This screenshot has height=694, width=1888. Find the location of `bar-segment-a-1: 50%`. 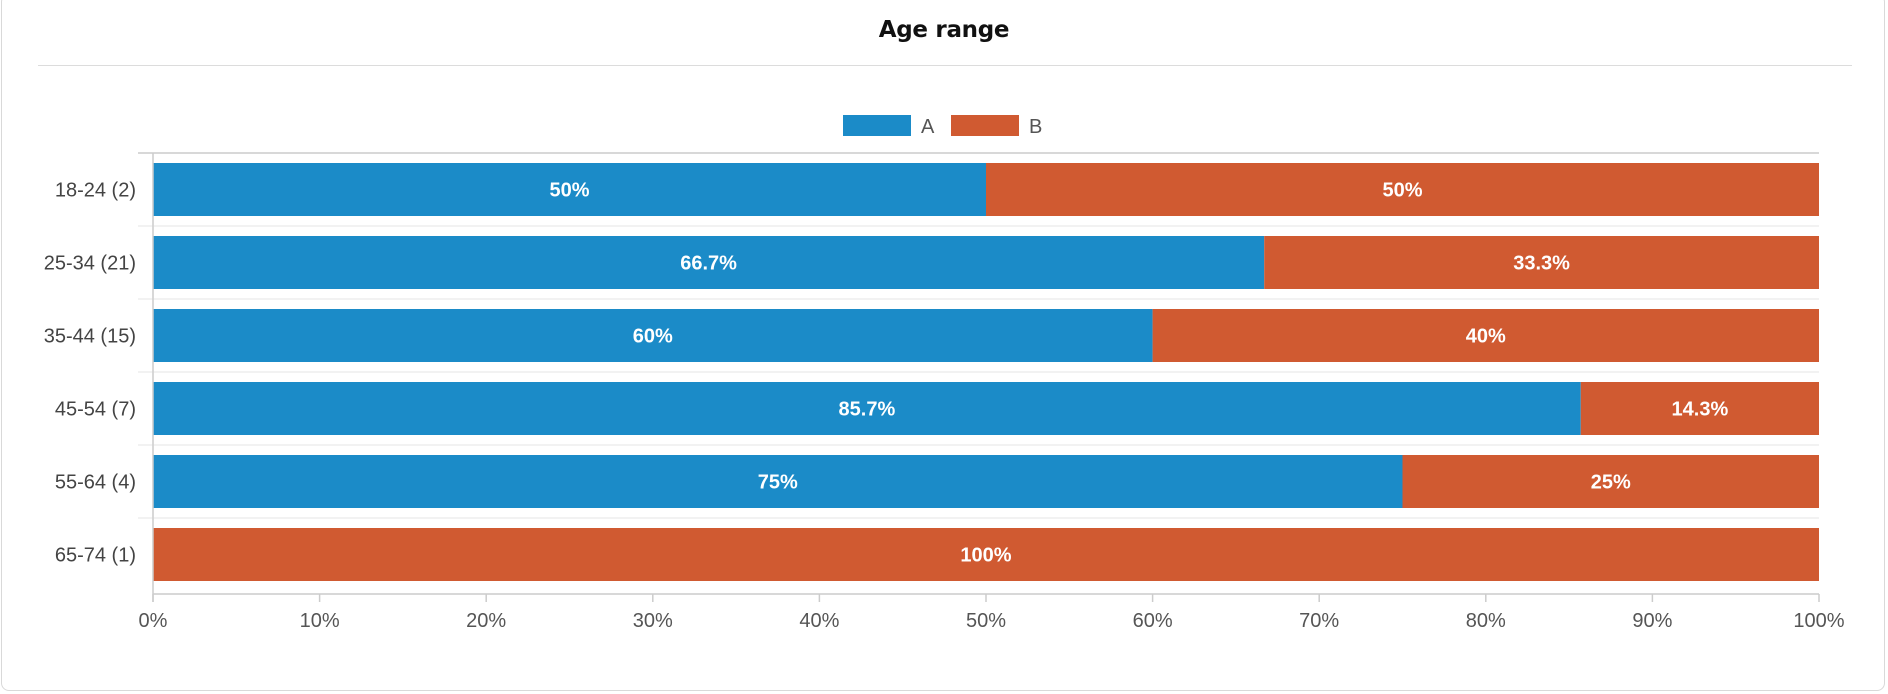

bar-segment-a-1: 50% is located at coordinates (569, 189).